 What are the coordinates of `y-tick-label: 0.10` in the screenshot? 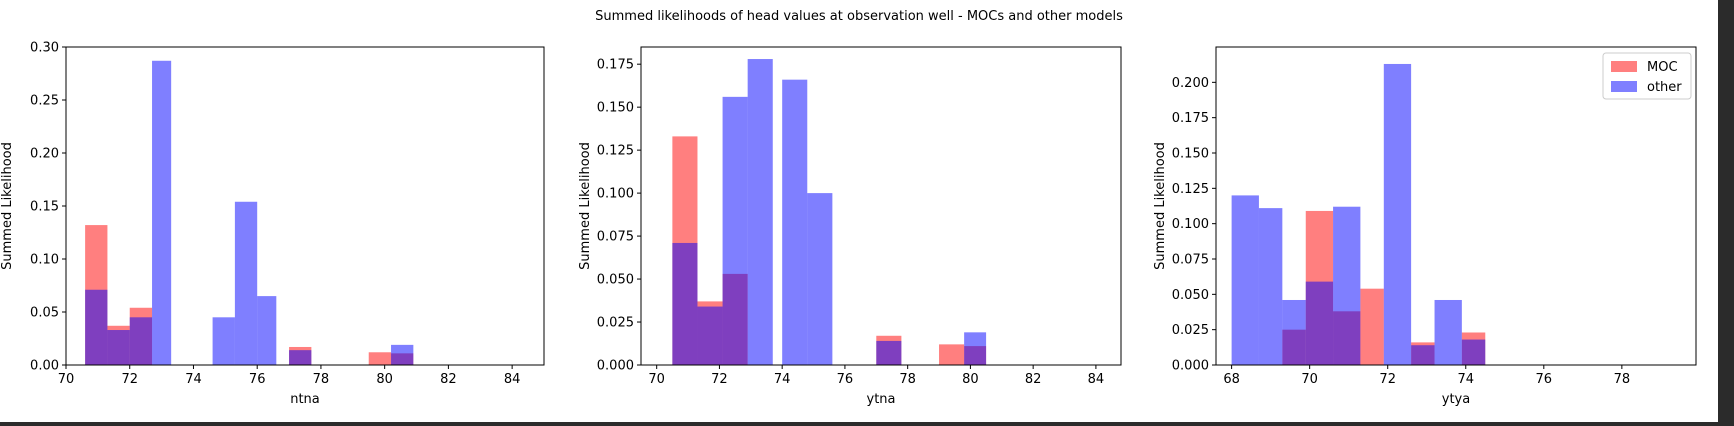 It's located at (44, 260).